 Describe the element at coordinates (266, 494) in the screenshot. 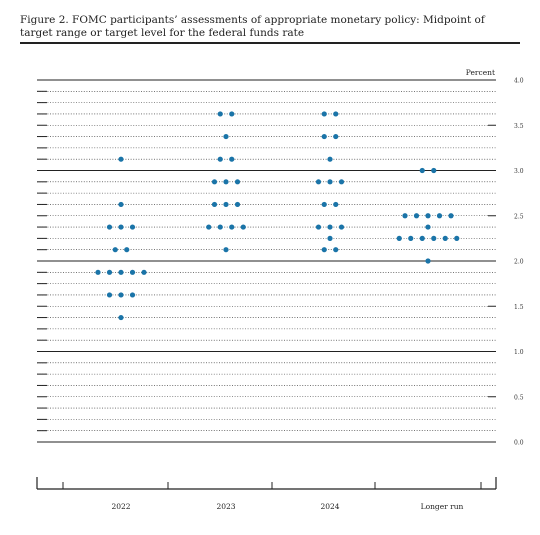

I see `x-axis: 2022 2023 2024 Longer run` at that location.